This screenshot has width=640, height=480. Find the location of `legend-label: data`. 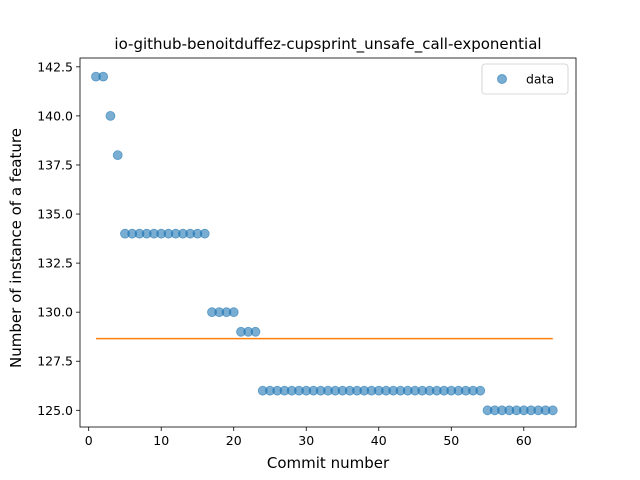

legend-label: data is located at coordinates (540, 79).